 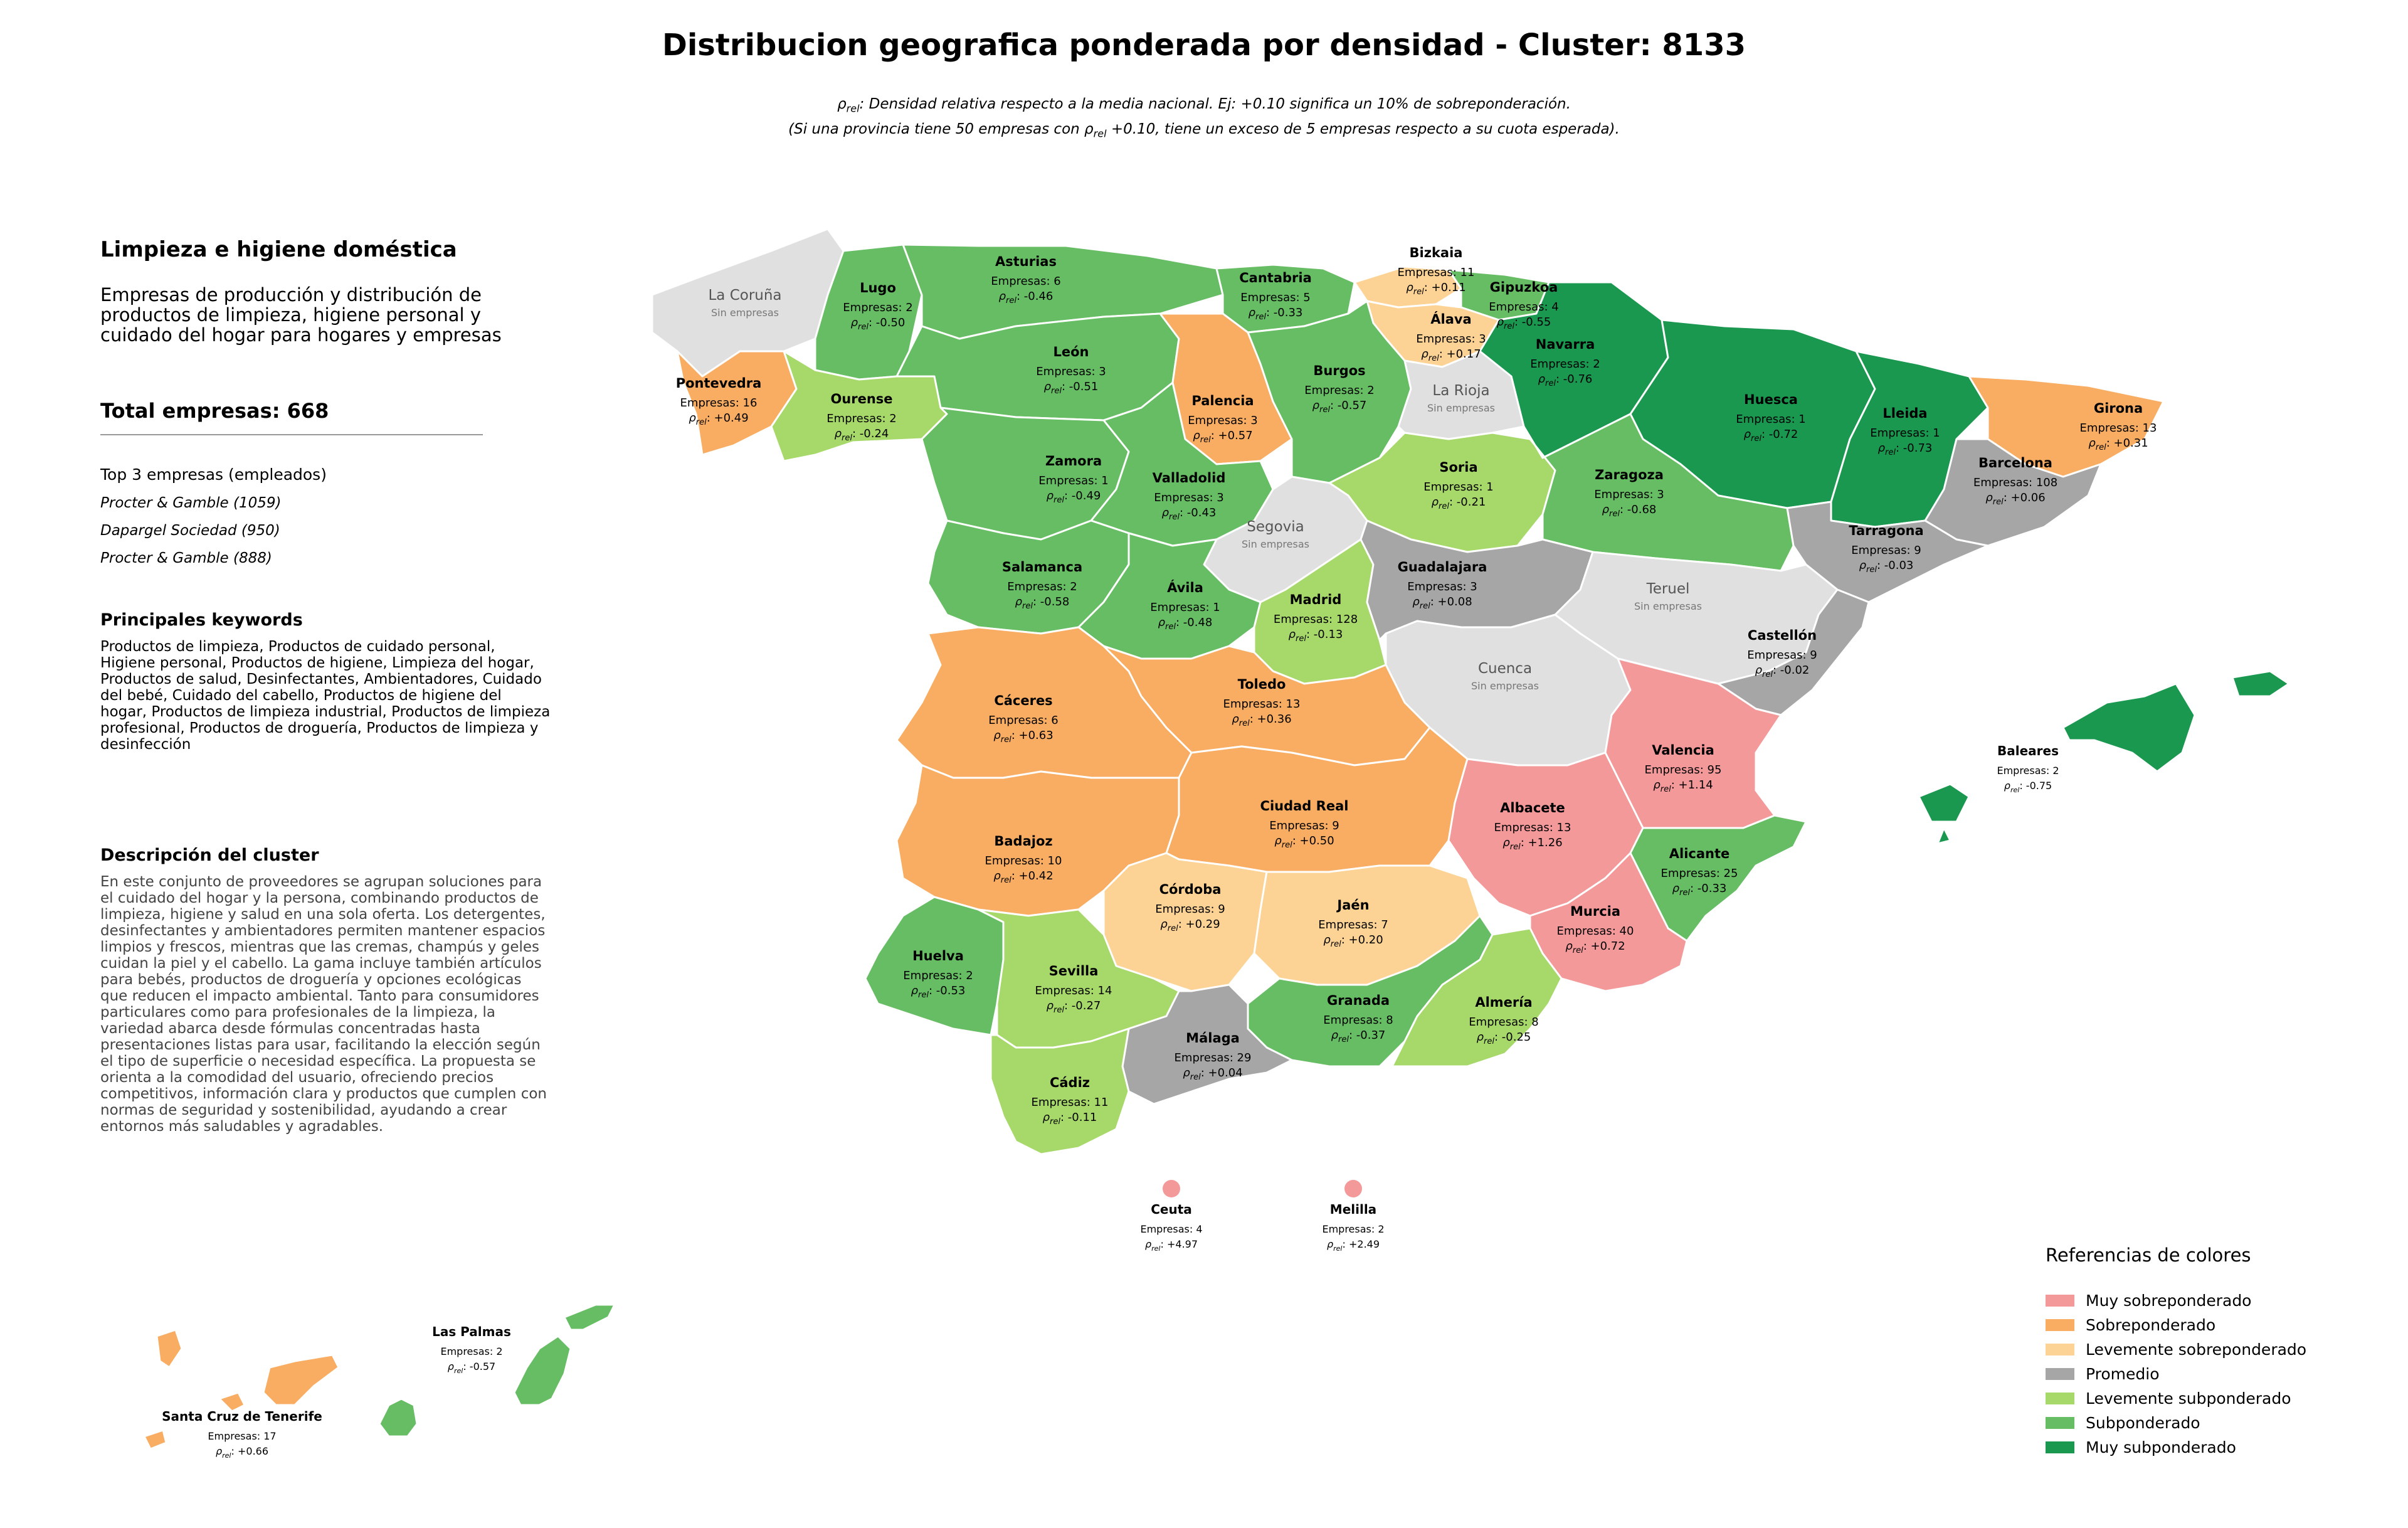 What do you see at coordinates (1352, 906) in the screenshot?
I see `province-name-jaen: Jaén` at bounding box center [1352, 906].